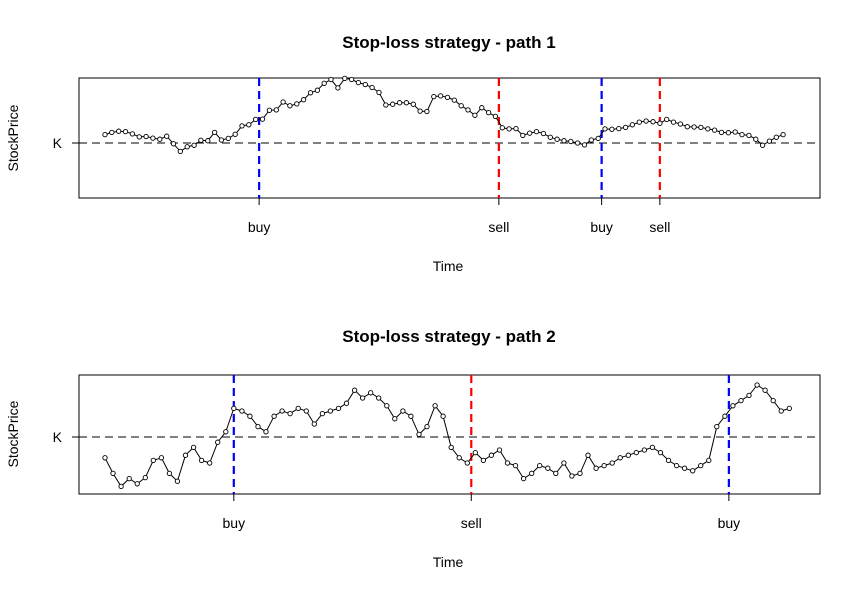  What do you see at coordinates (448, 562) in the screenshot?
I see `x-axis-label: Time` at bounding box center [448, 562].